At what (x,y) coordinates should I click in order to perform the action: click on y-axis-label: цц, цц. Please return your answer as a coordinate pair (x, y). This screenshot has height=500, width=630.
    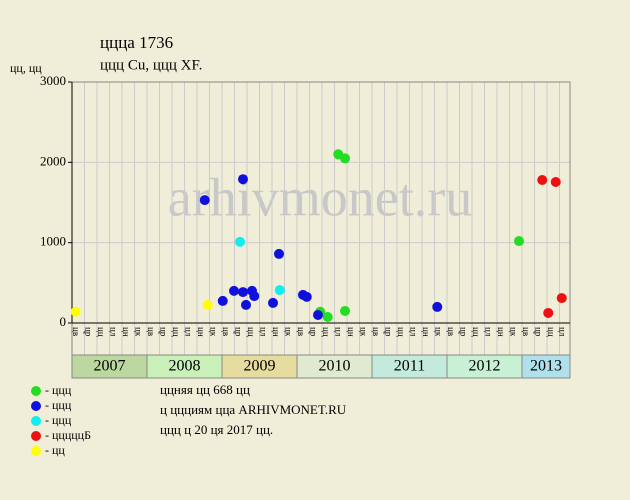
    Looking at the image, I should click on (26, 68).